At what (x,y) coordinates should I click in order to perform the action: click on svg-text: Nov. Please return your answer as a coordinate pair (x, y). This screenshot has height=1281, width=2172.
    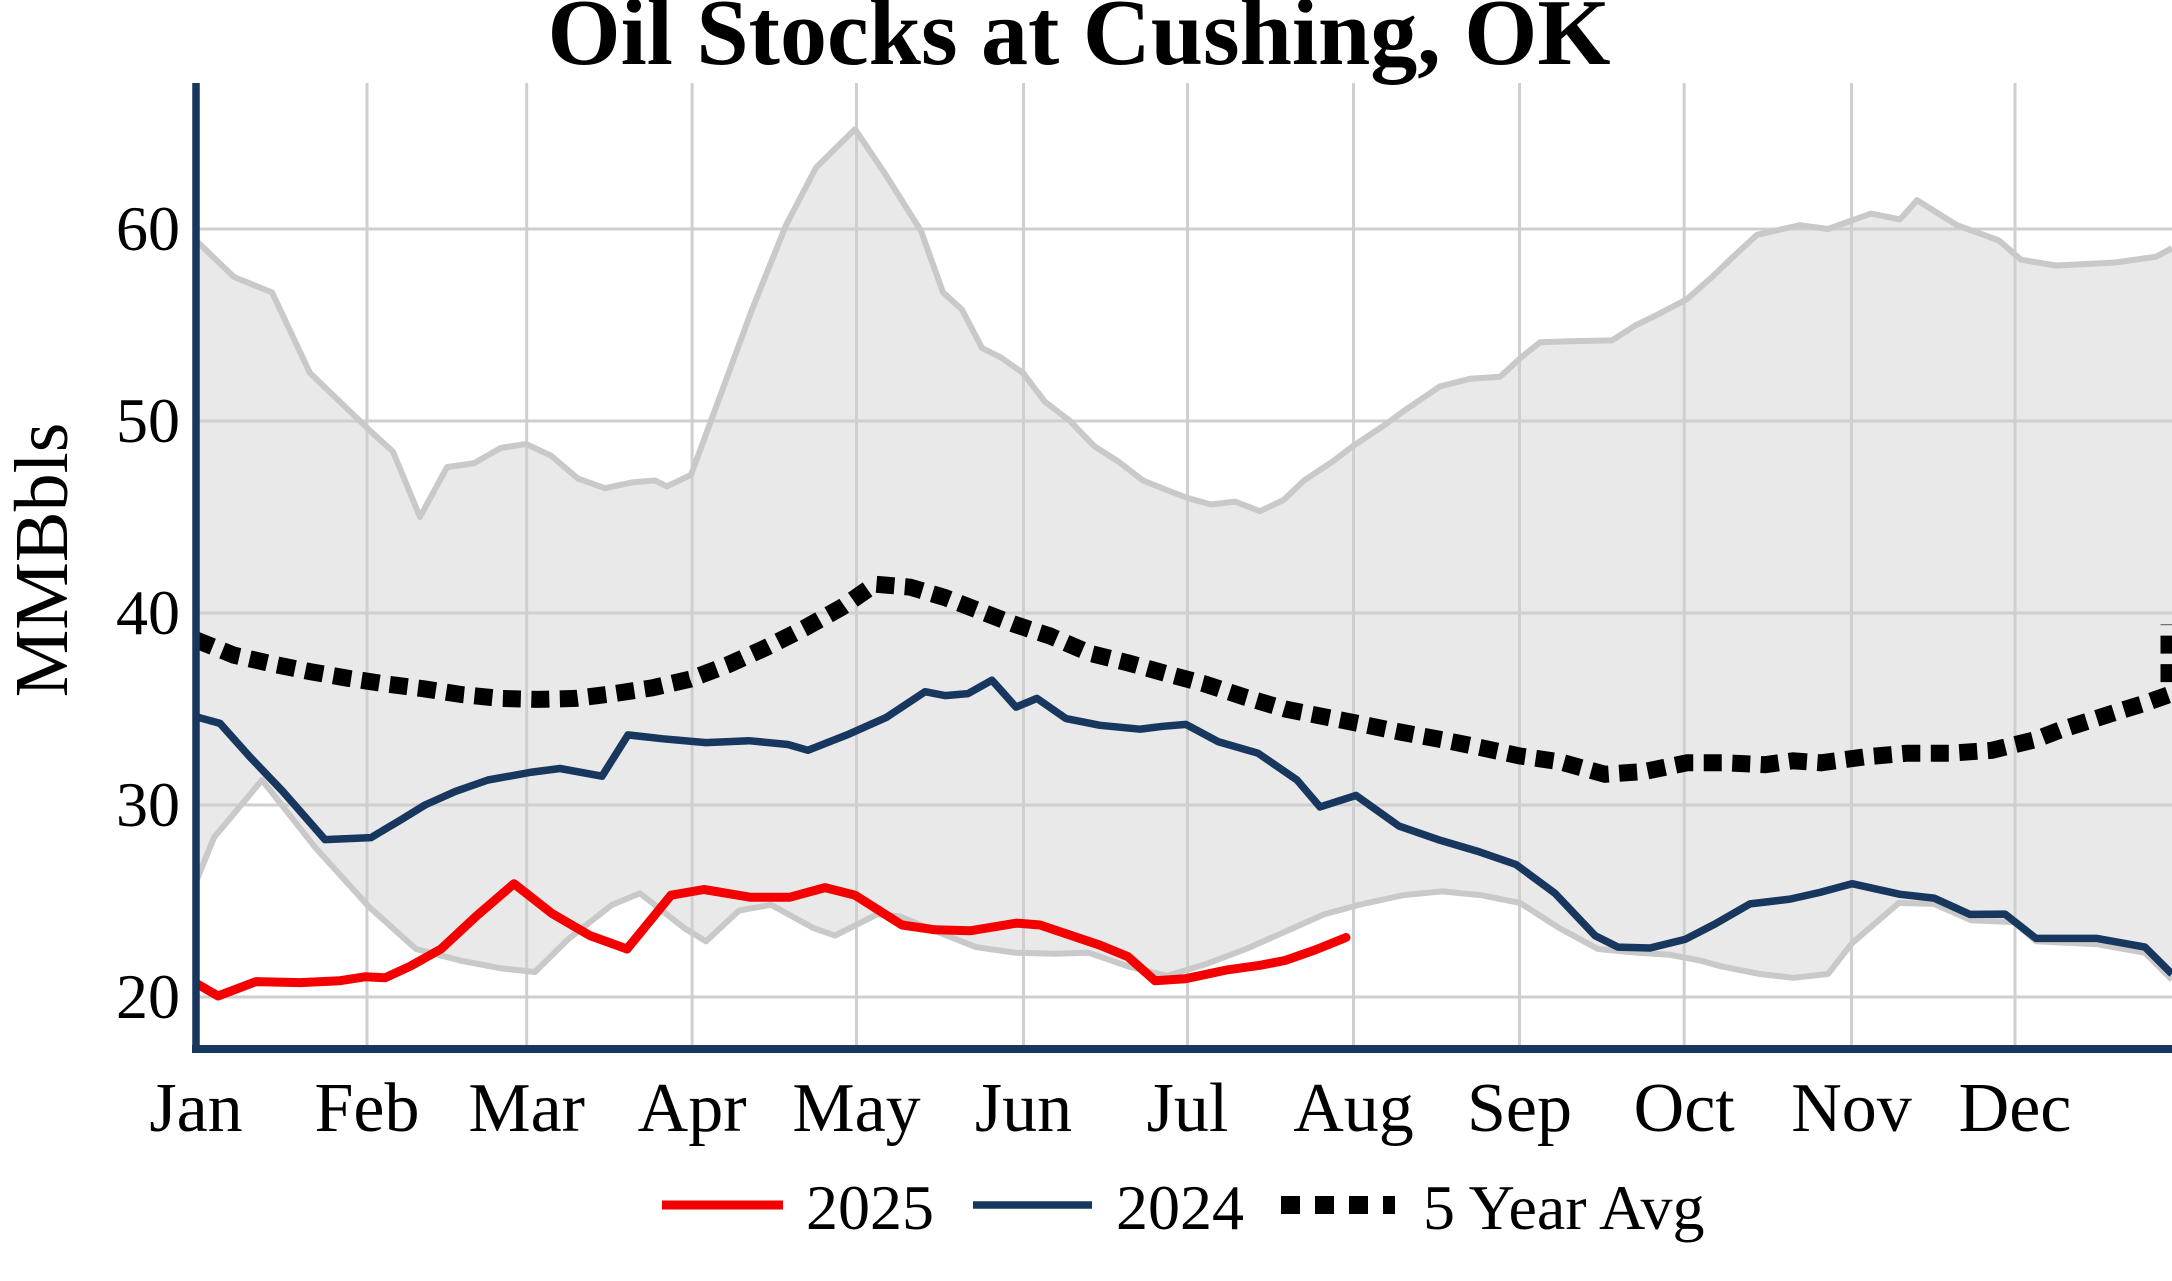
    Looking at the image, I should click on (1851, 1108).